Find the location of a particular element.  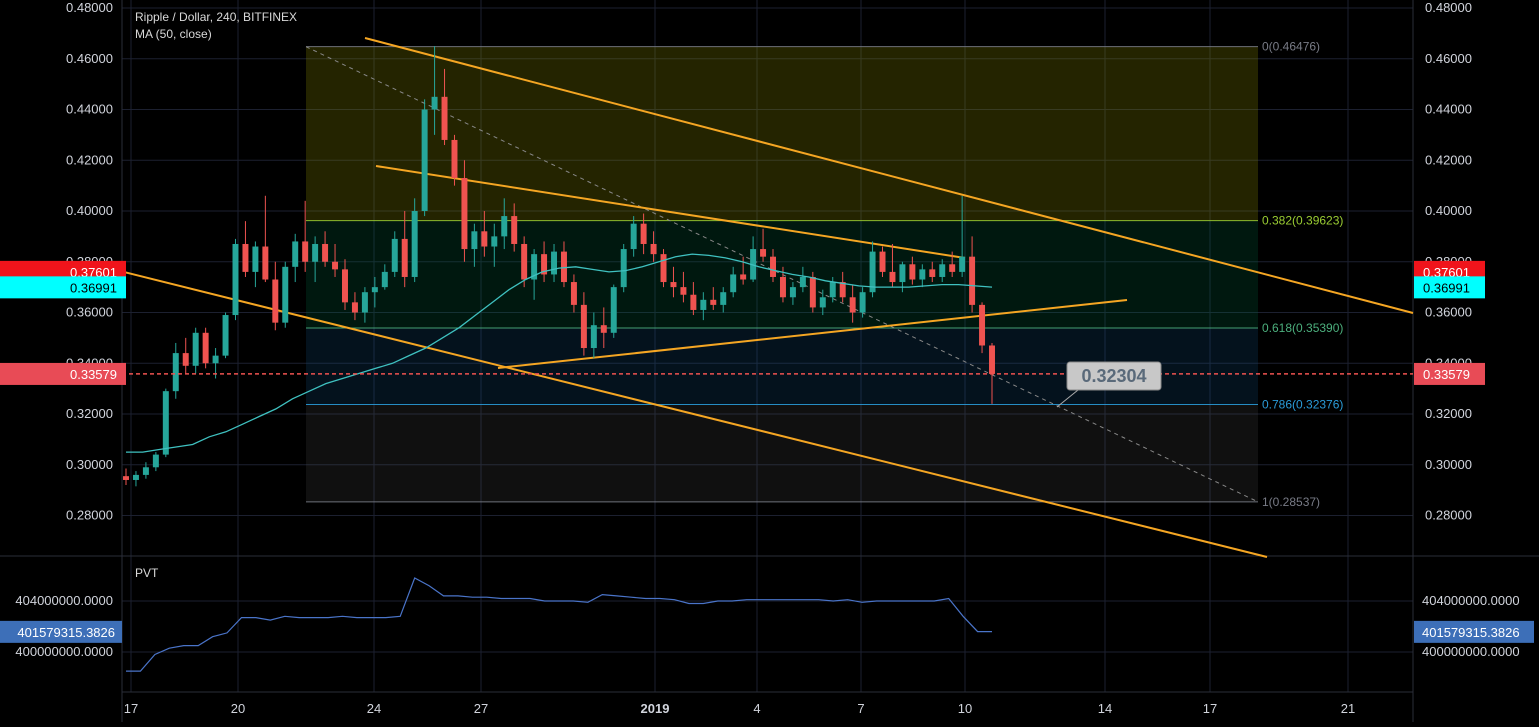

pvt-tick-label-right: 404000000.0000 is located at coordinates (1471, 600).